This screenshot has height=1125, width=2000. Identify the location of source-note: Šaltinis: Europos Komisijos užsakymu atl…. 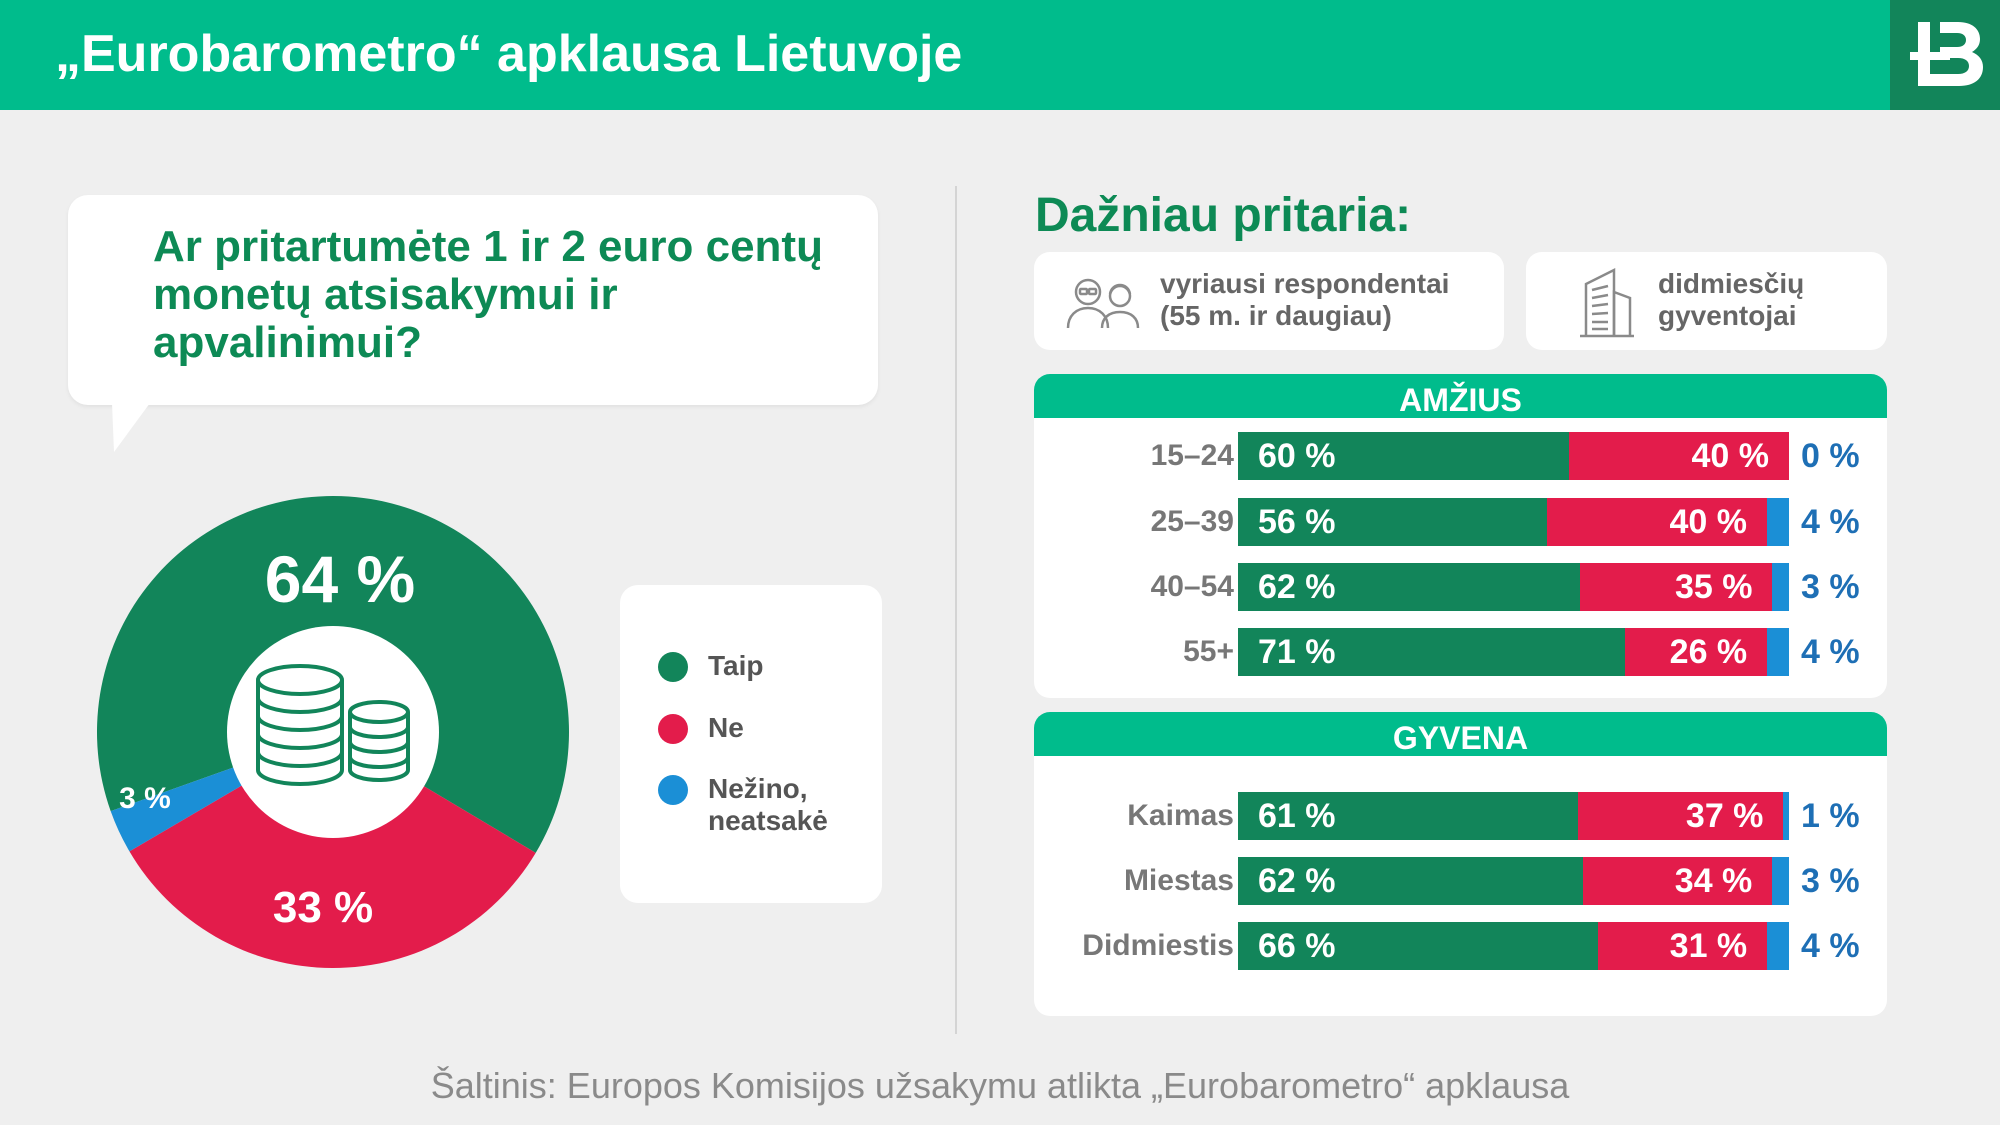
(1000, 1085).